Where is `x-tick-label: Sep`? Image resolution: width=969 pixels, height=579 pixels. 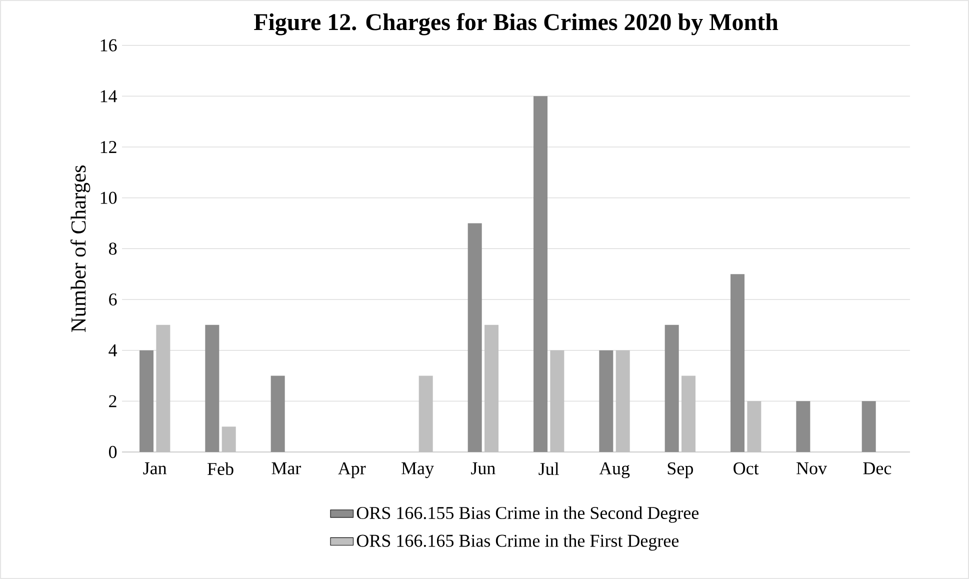
x-tick-label: Sep is located at coordinates (680, 470).